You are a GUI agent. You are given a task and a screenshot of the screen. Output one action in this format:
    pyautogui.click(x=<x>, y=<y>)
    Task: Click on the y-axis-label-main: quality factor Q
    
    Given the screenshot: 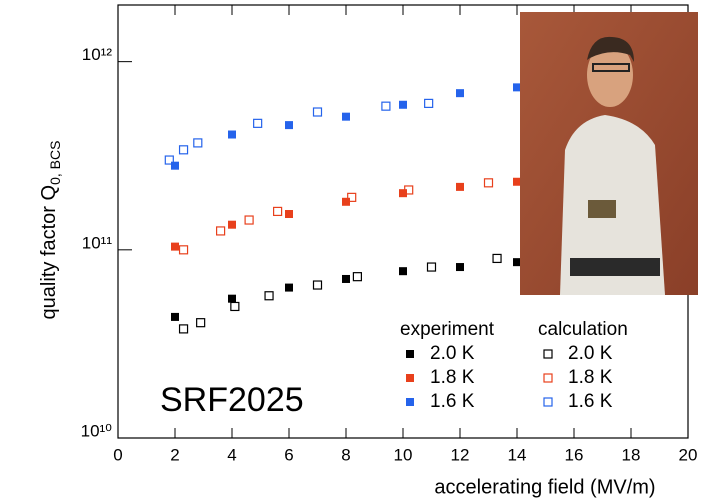 What is the action you would take?
    pyautogui.click(x=49, y=252)
    